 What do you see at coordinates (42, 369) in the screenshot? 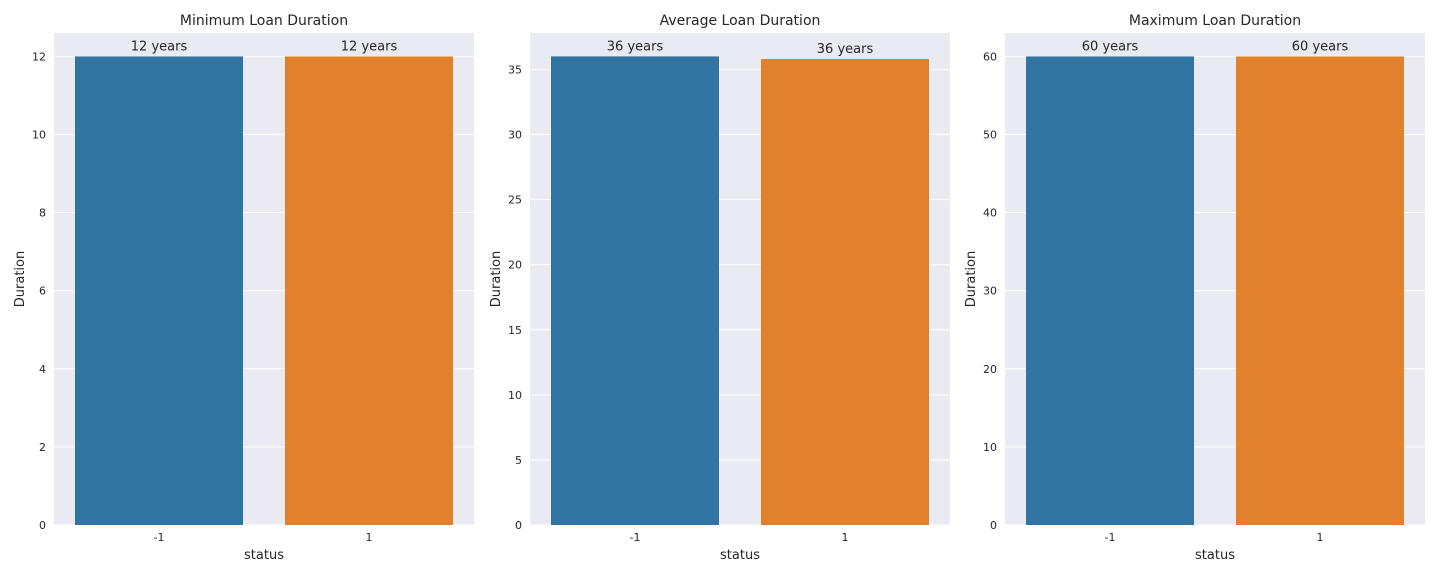
I see `y-tick-label: 4` at bounding box center [42, 369].